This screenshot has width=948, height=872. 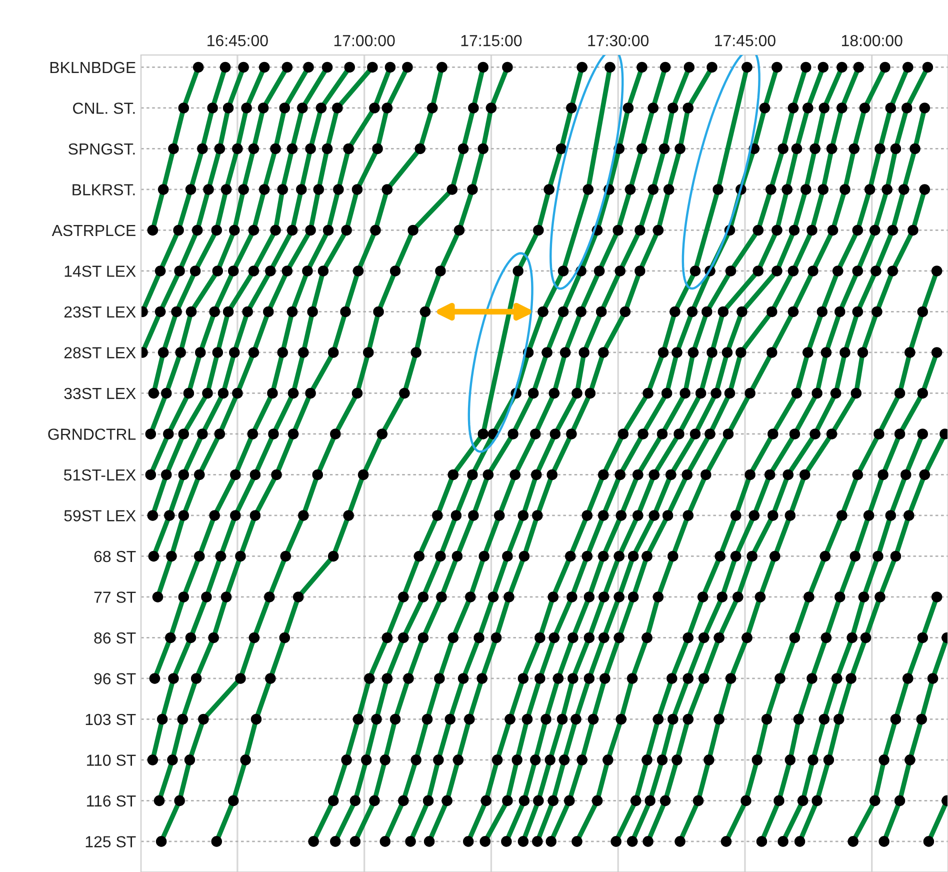 I want to click on y-tick-label: 86 ST, so click(x=115, y=638).